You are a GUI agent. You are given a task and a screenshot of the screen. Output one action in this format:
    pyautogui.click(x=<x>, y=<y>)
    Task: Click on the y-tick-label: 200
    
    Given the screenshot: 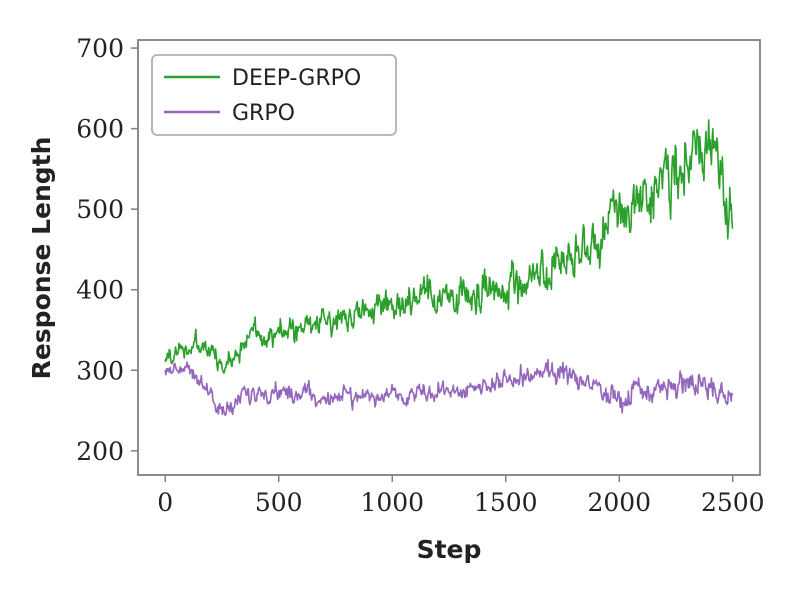 What is the action you would take?
    pyautogui.click(x=100, y=451)
    